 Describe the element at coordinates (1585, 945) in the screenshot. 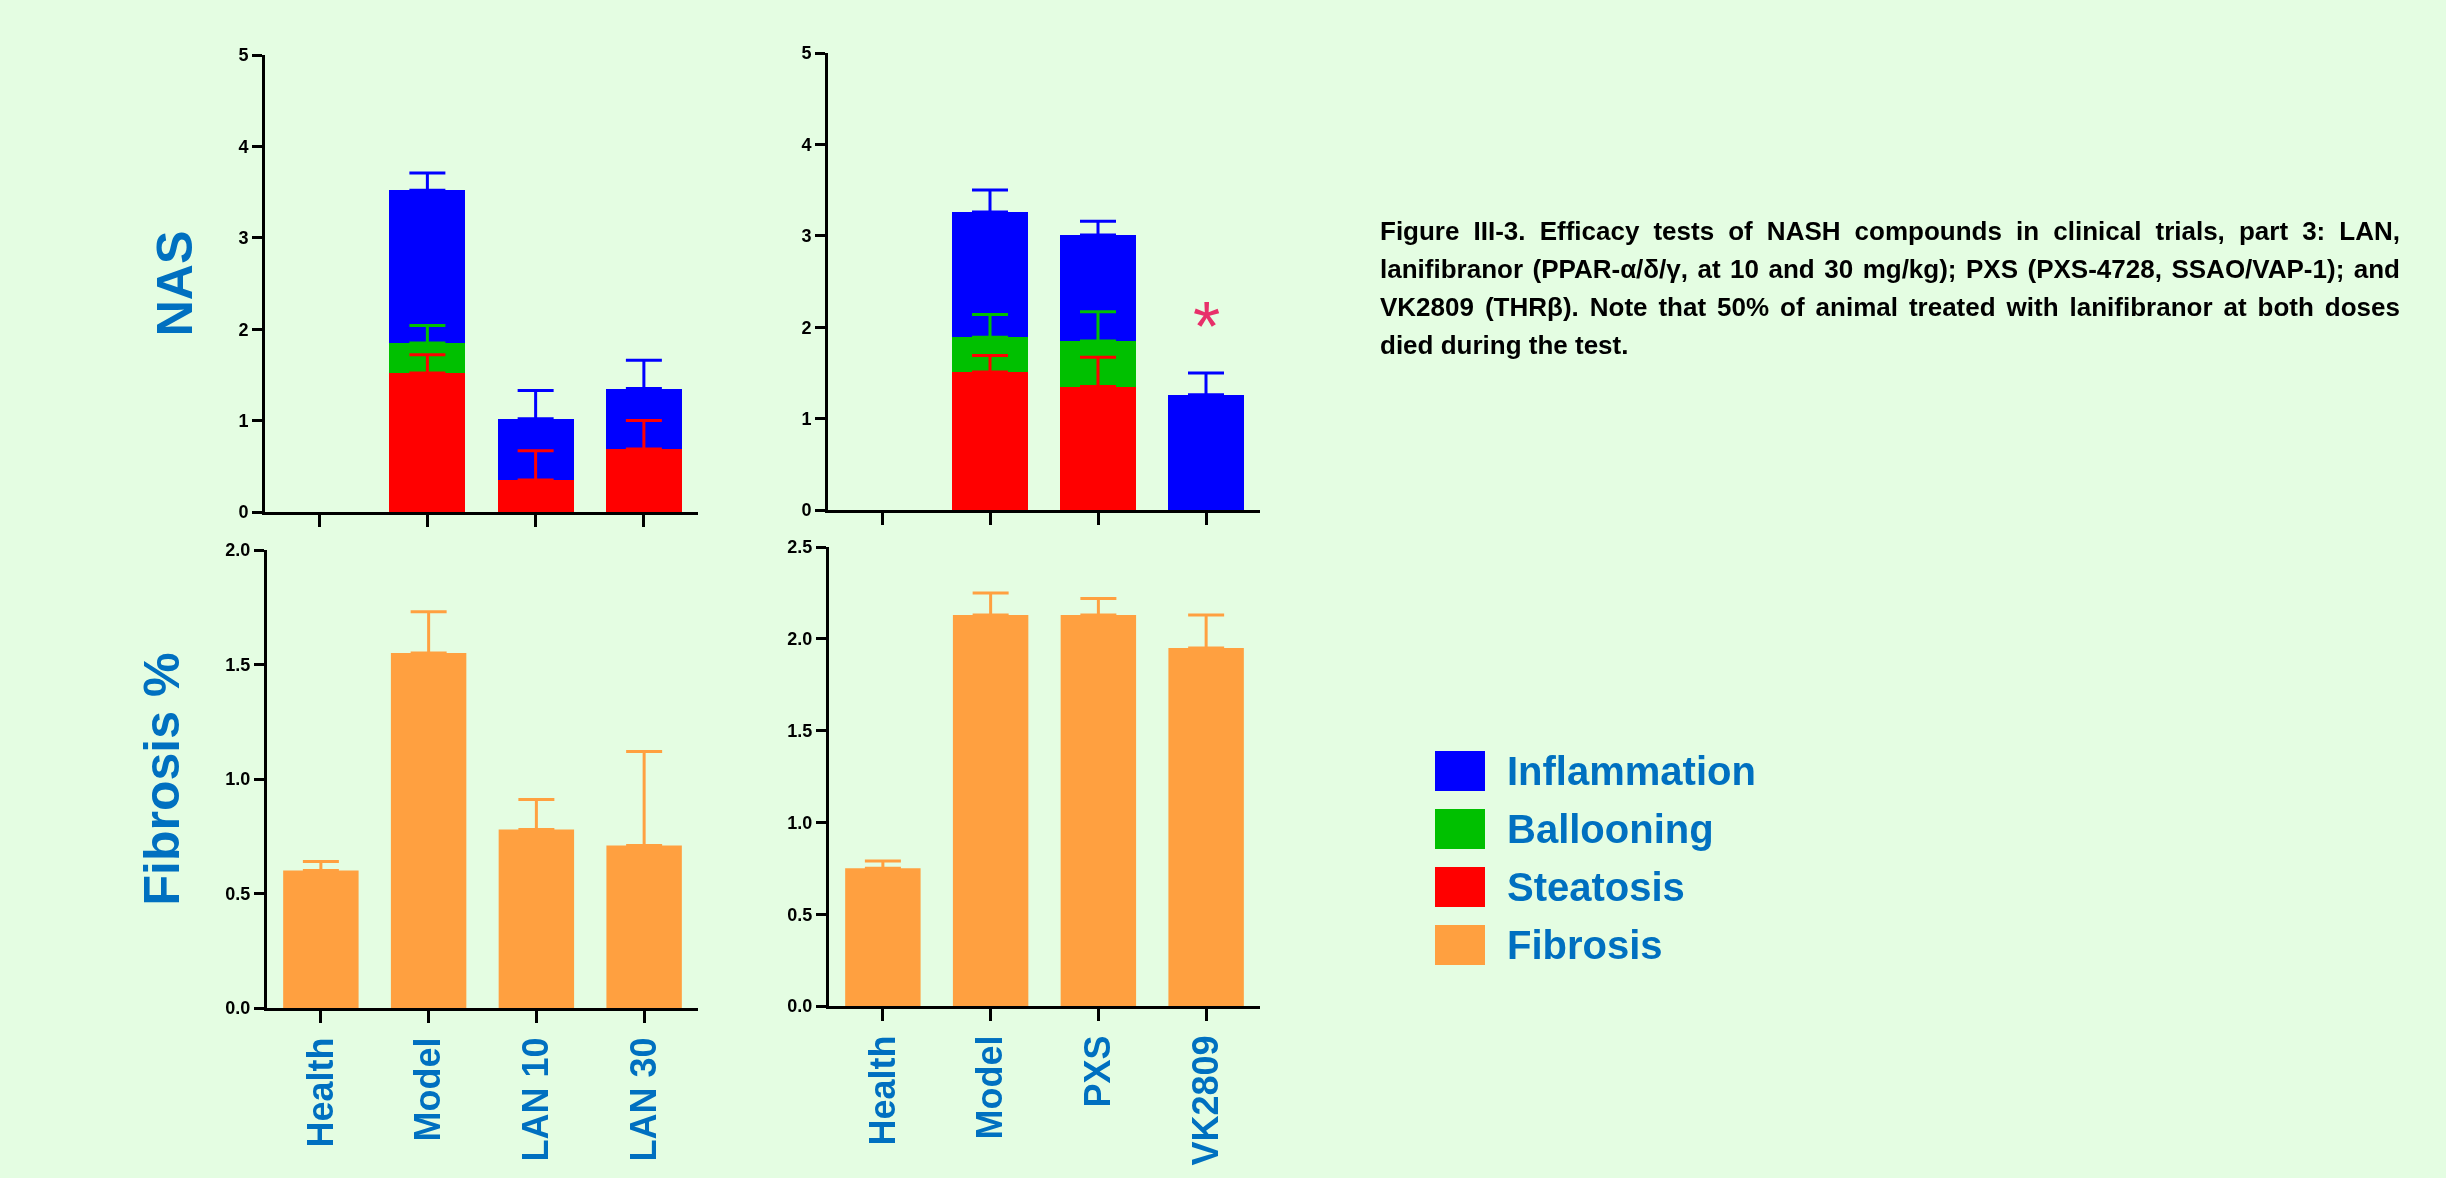

I see `legend-label: Fibrosis` at that location.